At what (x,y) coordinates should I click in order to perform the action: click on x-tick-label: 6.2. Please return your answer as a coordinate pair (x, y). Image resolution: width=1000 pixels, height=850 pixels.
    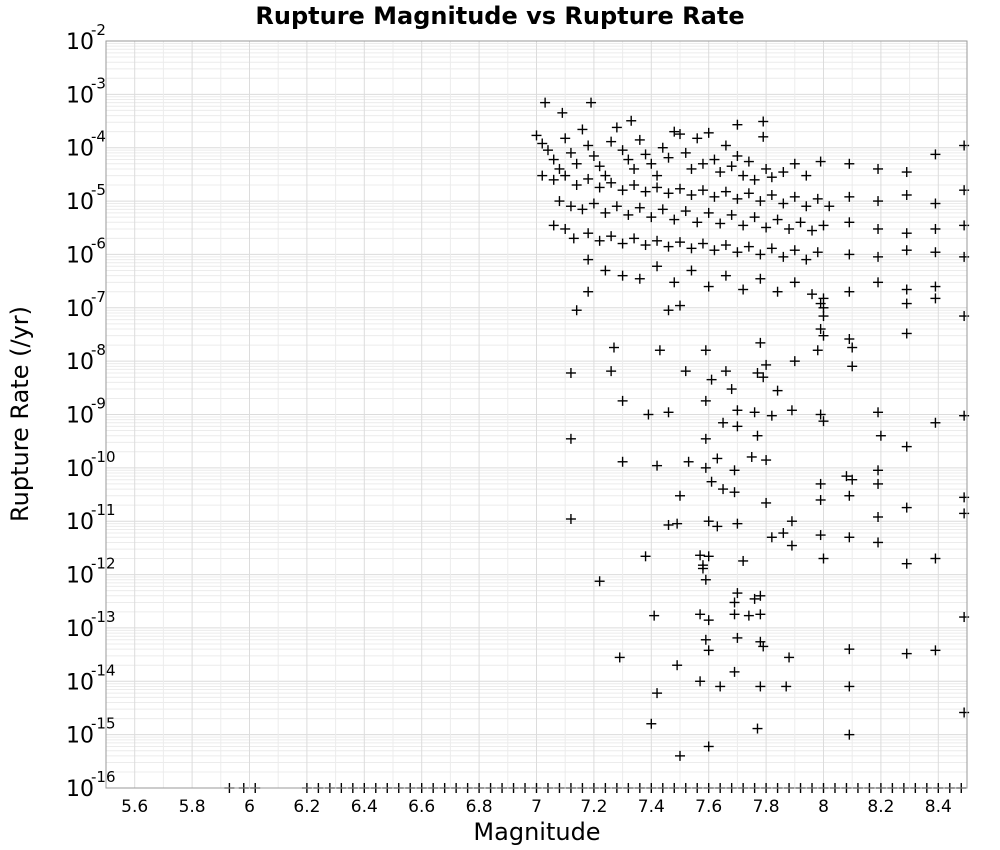
    Looking at the image, I should click on (306, 807).